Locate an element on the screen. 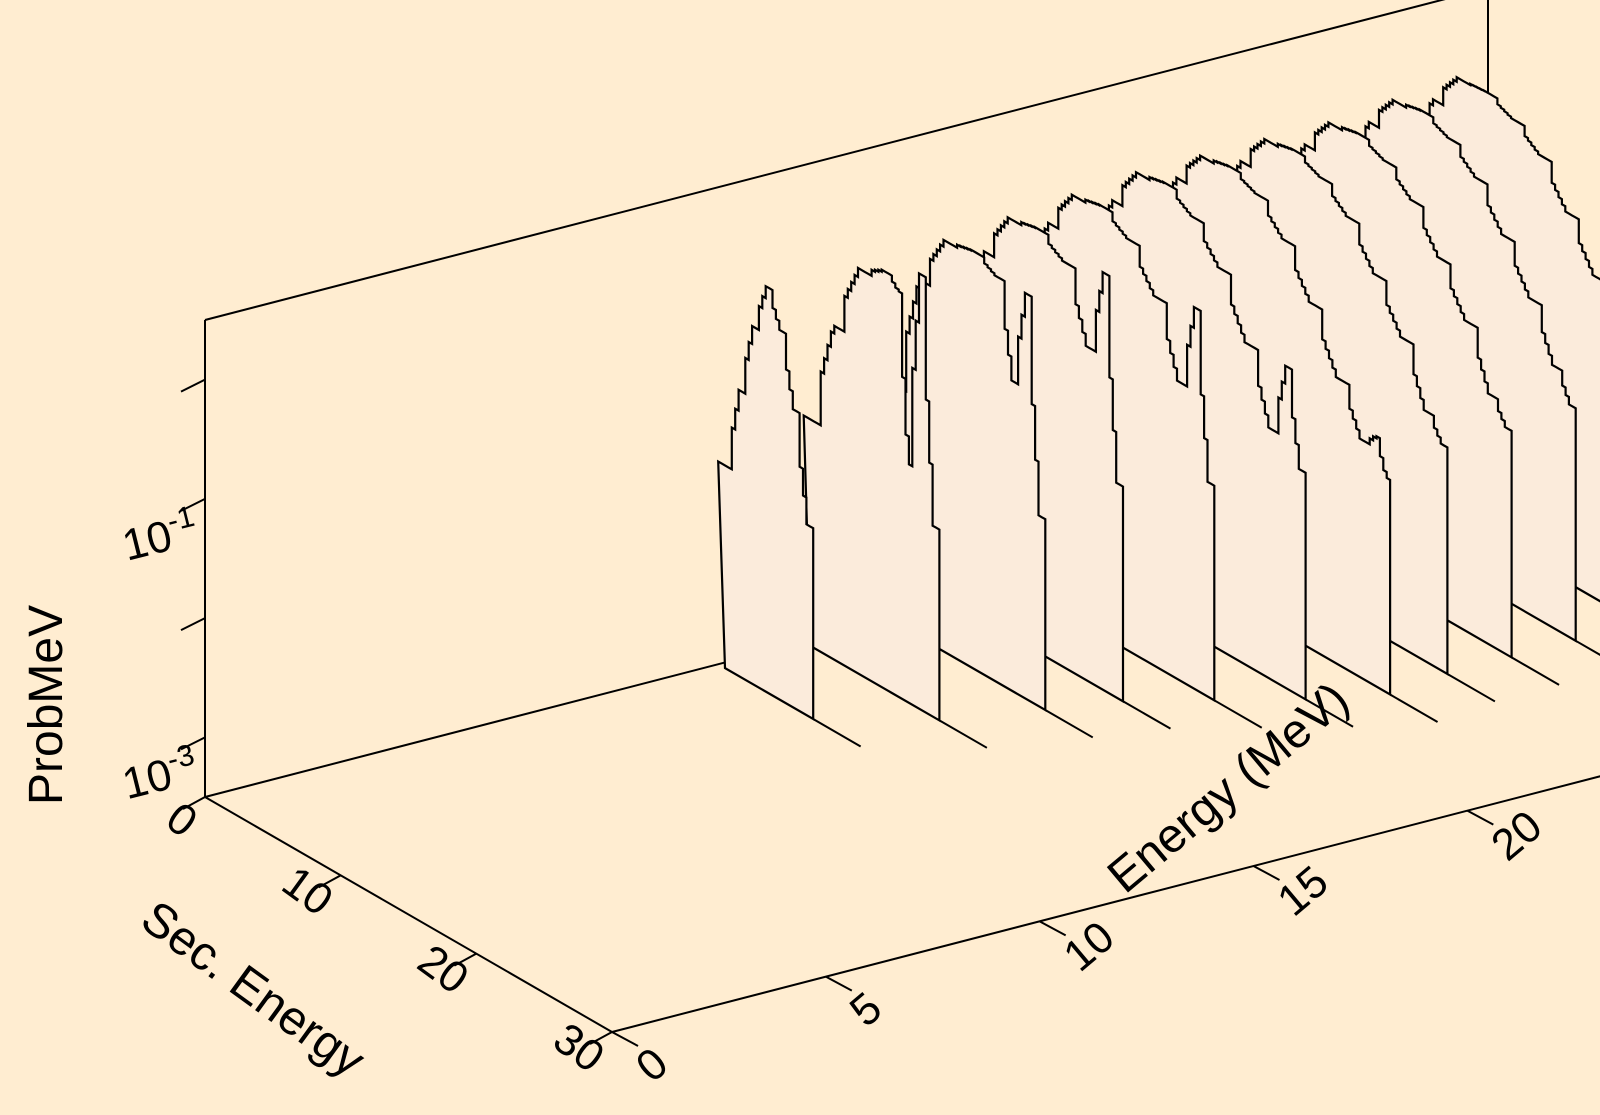 Image resolution: width=1600 pixels, height=1115 pixels. y-axis-title: ProbMeV is located at coordinates (46, 705).